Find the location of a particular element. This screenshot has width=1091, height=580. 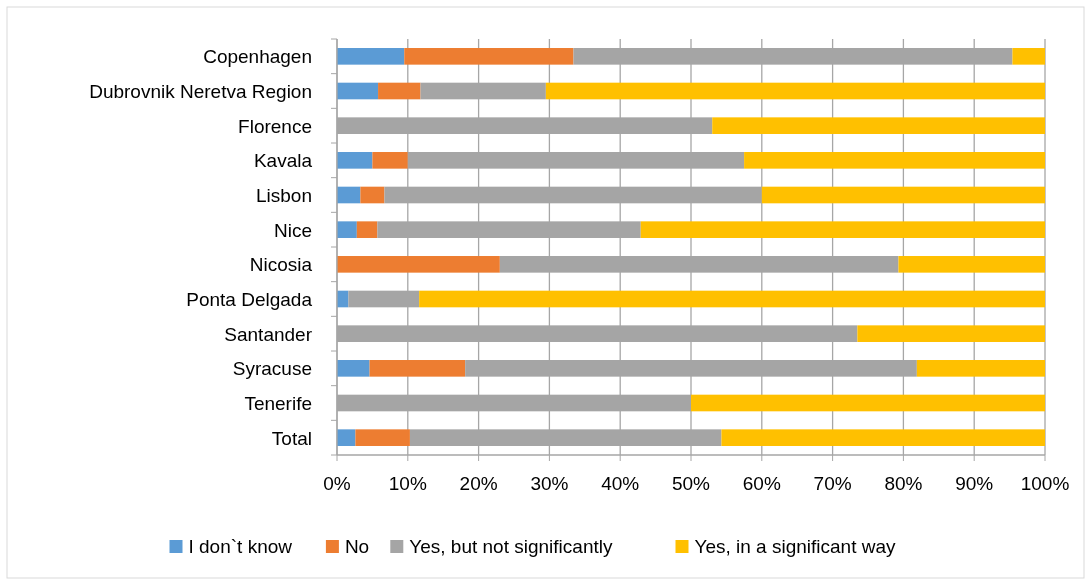

y-tick-label: Ponta Delgada is located at coordinates (249, 299).